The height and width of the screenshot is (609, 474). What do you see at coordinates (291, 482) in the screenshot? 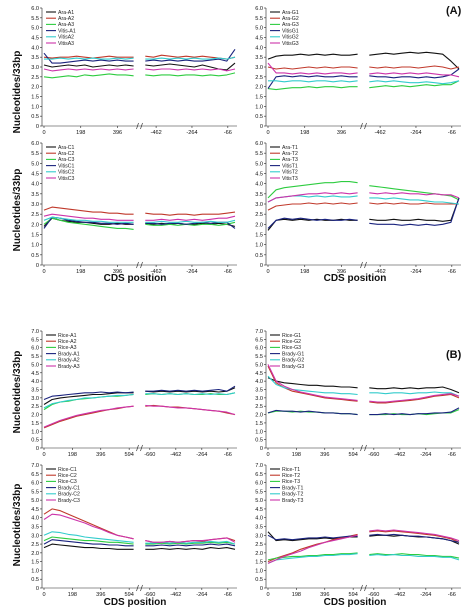
I see `legend-label: Rice-T3` at bounding box center [291, 482].